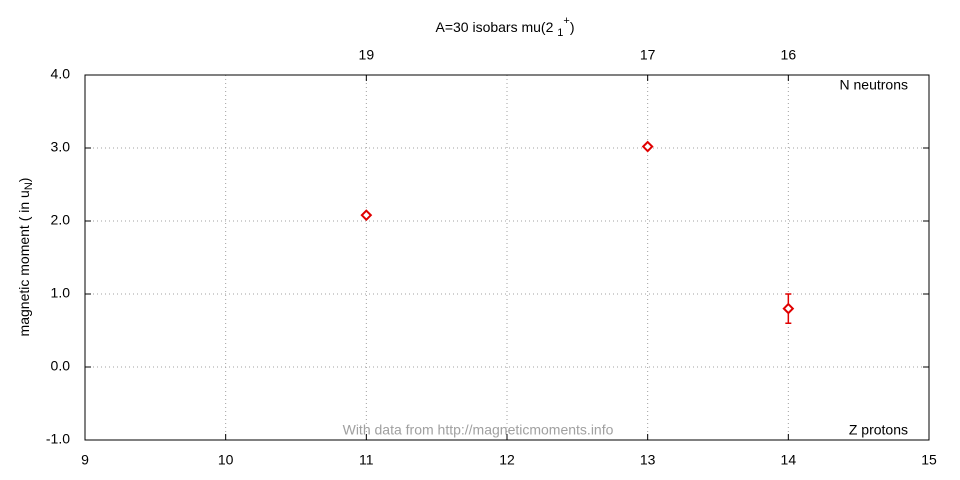  What do you see at coordinates (58, 439) in the screenshot?
I see `y-tick-label: -1.0` at bounding box center [58, 439].